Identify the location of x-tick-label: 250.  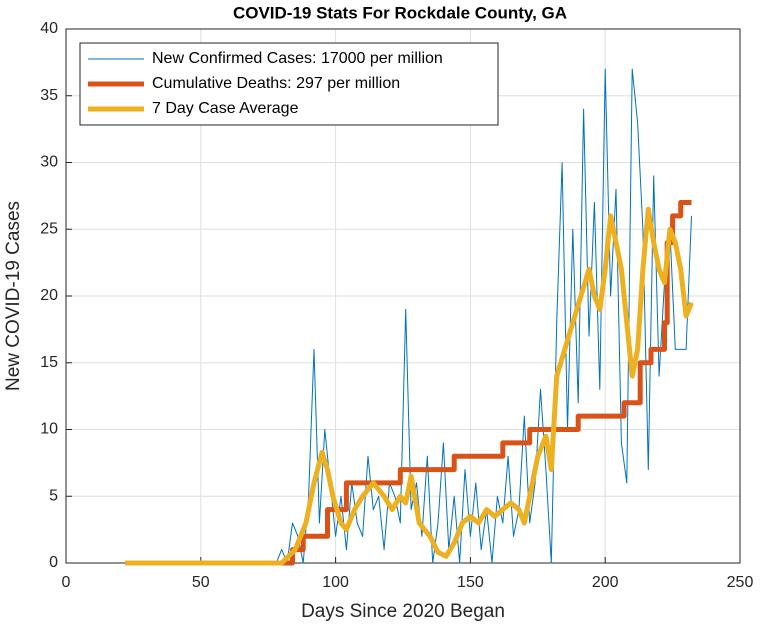
(740, 582).